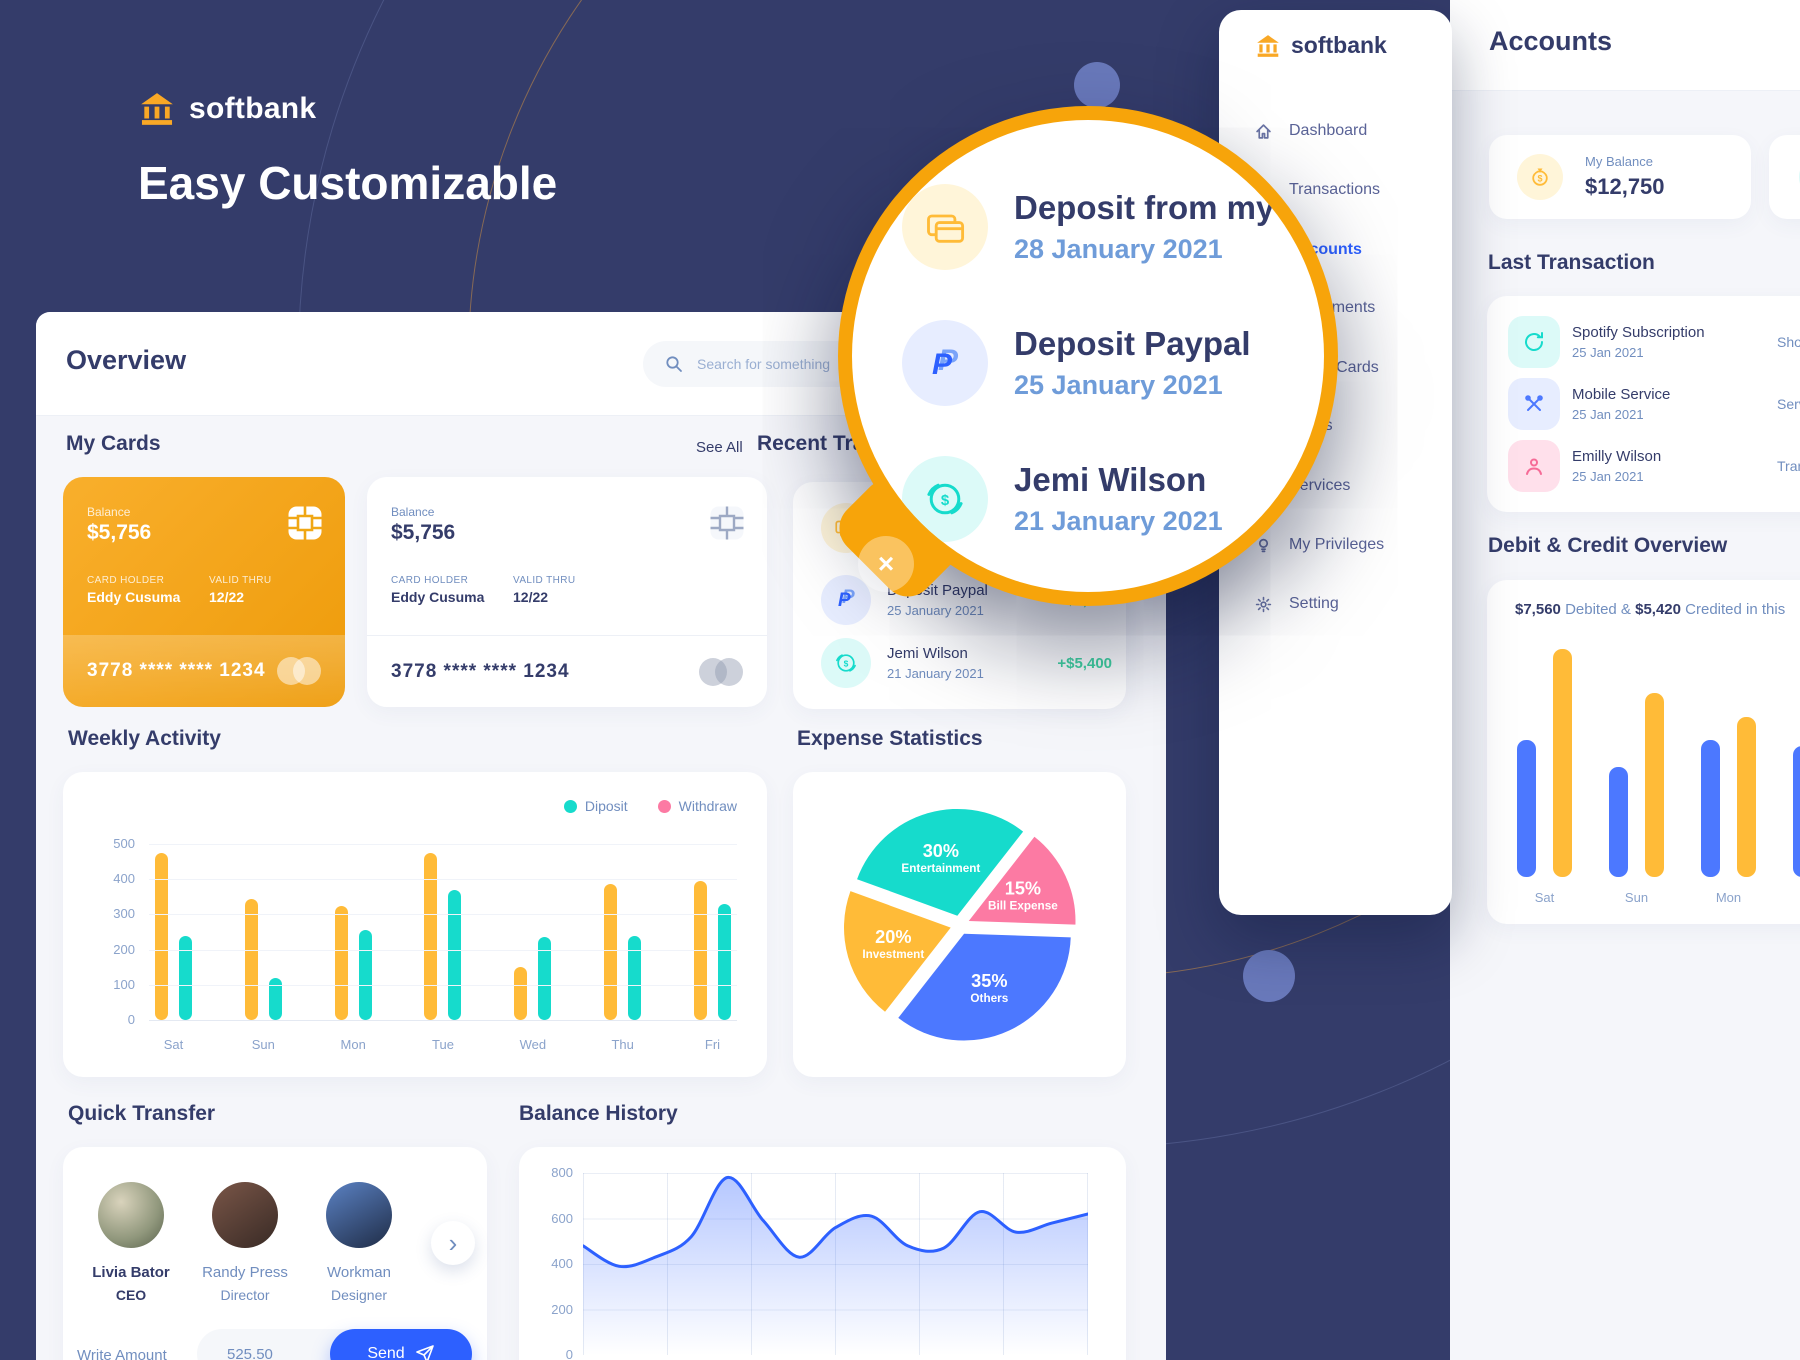 This screenshot has height=1360, width=1800. I want to click on legend-withdraw: Withdraw, so click(697, 806).